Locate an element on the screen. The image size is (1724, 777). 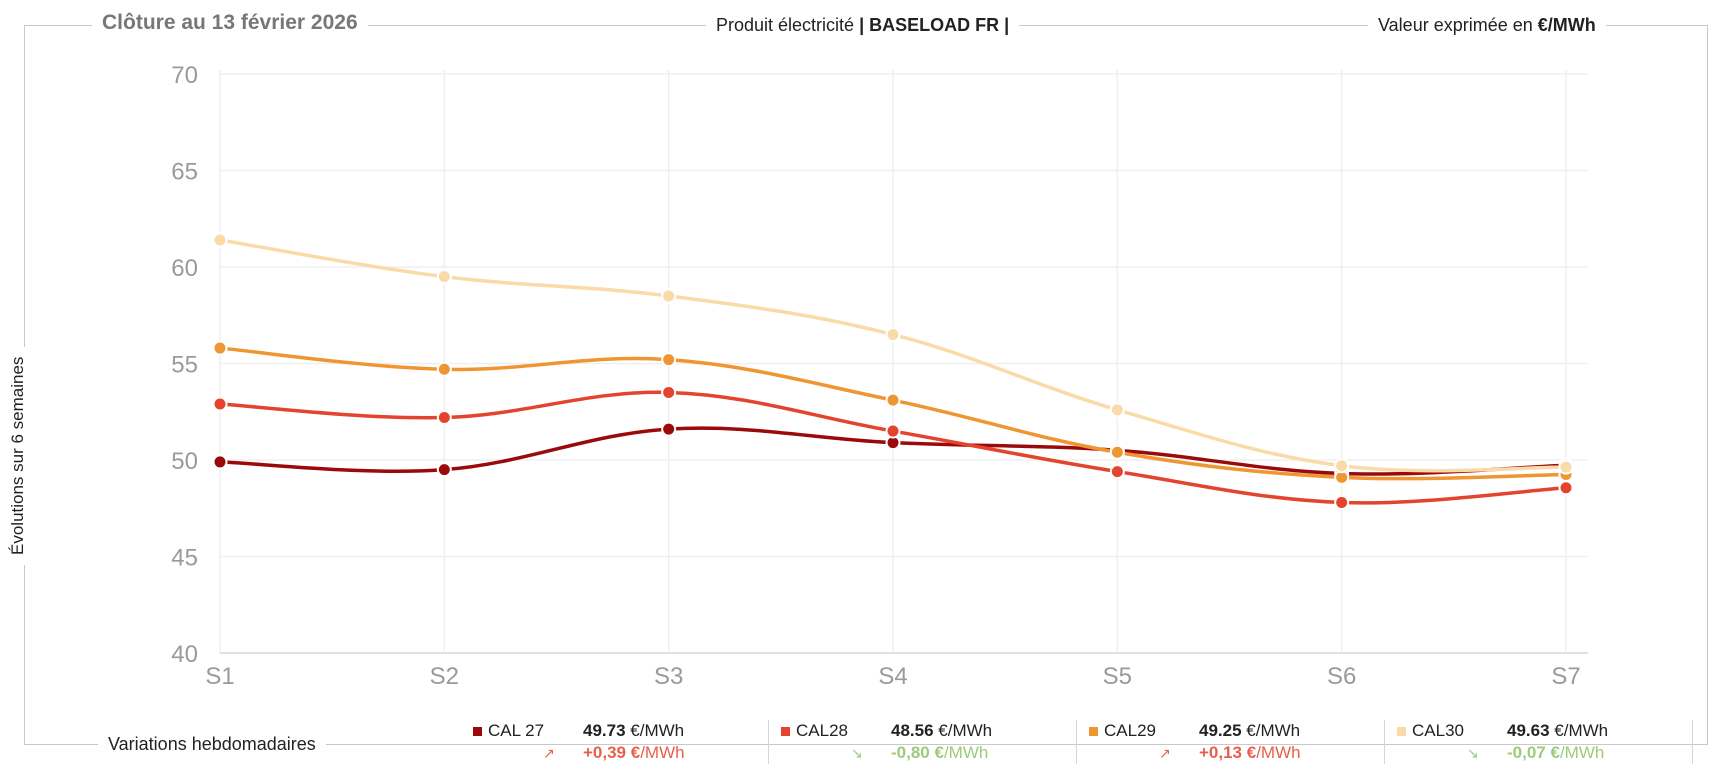
data-point-cal28-s6 is located at coordinates (1342, 502).